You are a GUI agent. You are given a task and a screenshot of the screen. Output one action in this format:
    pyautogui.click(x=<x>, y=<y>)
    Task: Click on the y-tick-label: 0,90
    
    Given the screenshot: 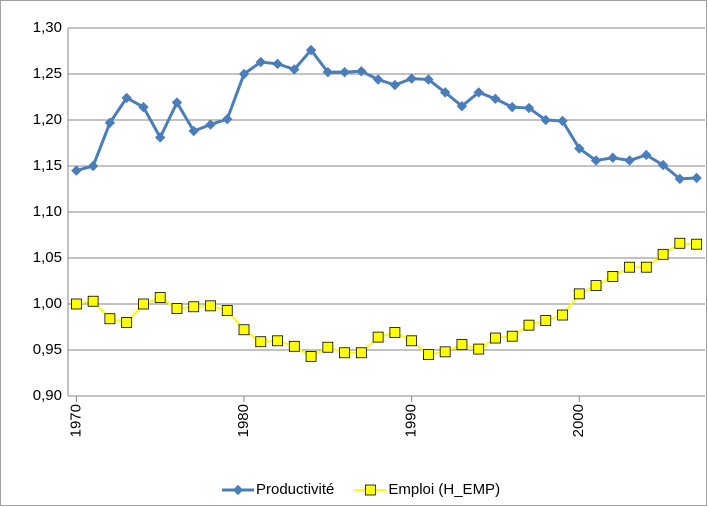 What is the action you would take?
    pyautogui.click(x=47, y=395)
    